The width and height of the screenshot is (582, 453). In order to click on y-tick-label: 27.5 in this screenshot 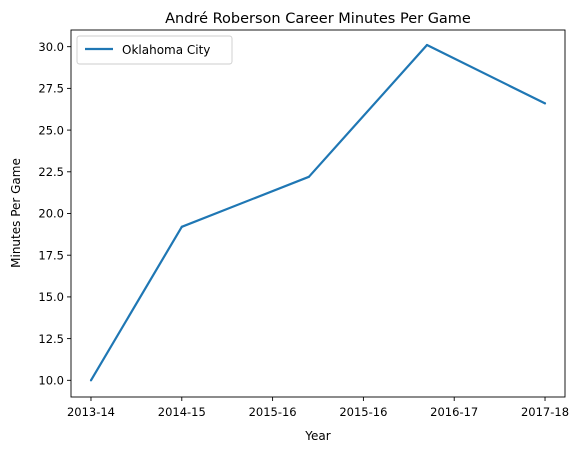, I will do `click(51, 89)`.